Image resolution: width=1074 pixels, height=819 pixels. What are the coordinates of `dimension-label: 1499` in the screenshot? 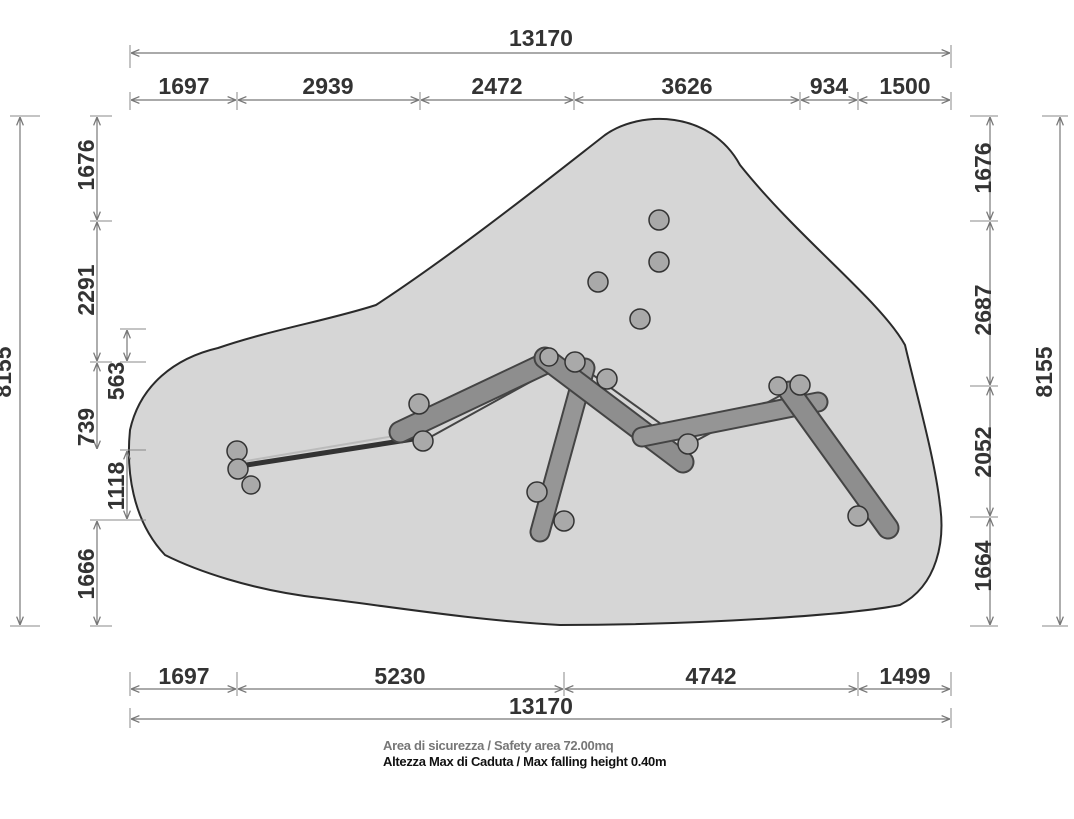 It's located at (904, 676).